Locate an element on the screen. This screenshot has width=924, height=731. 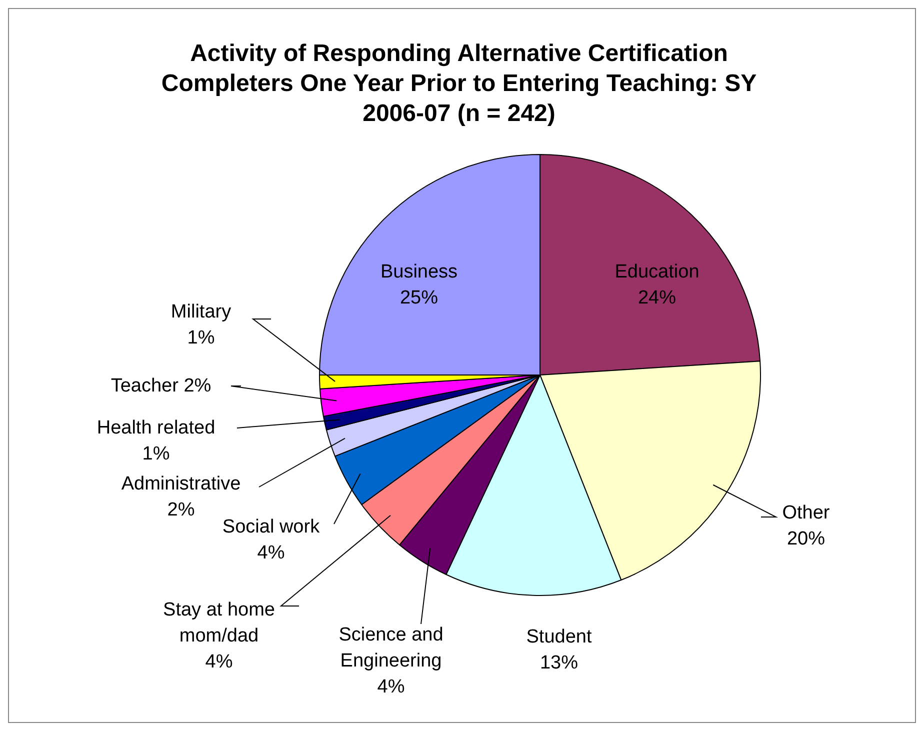
data-label: 13% is located at coordinates (559, 663).